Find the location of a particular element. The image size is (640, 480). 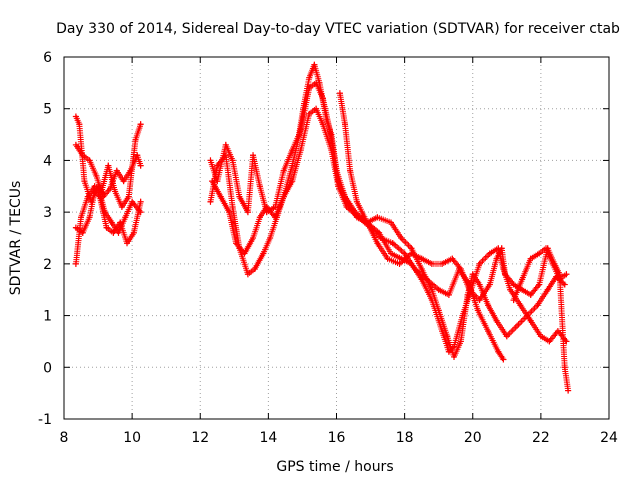

y-tick-label: 0 is located at coordinates (47, 368).